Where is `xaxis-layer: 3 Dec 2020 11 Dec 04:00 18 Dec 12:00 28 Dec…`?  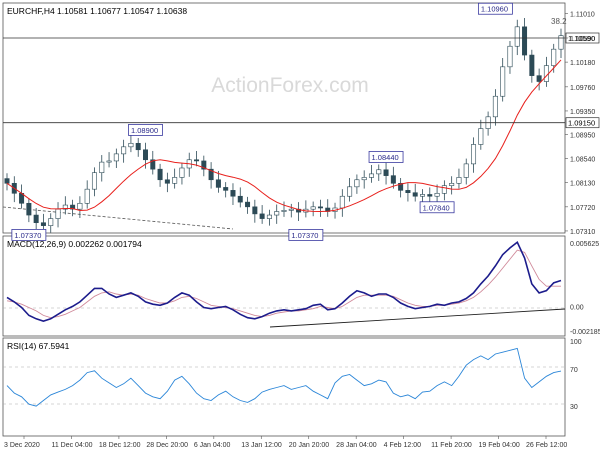
xaxis-layer: 3 Dec 2020 11 Dec 04:00 18 Dec 12:00 28 Dec… is located at coordinates (285, 442).